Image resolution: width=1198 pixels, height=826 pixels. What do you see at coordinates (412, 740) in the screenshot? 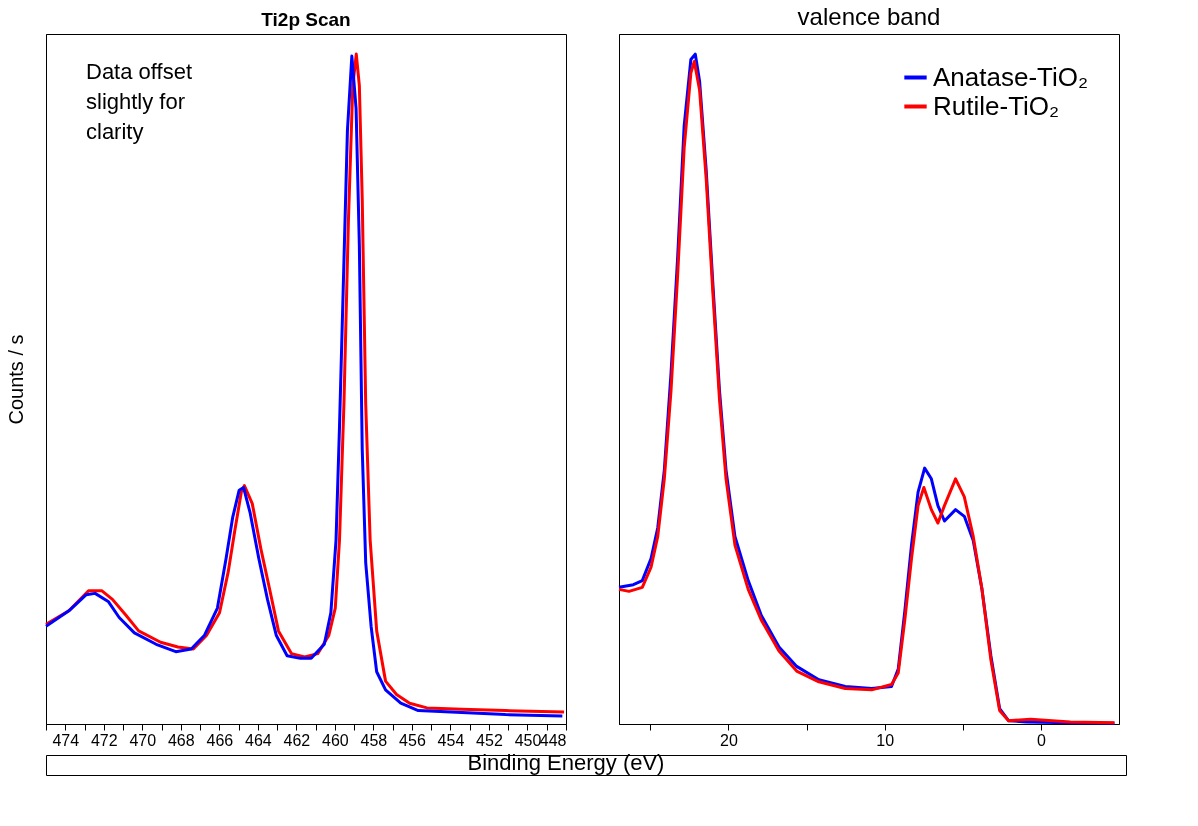
I see `x-tick-label: 456` at bounding box center [412, 740].